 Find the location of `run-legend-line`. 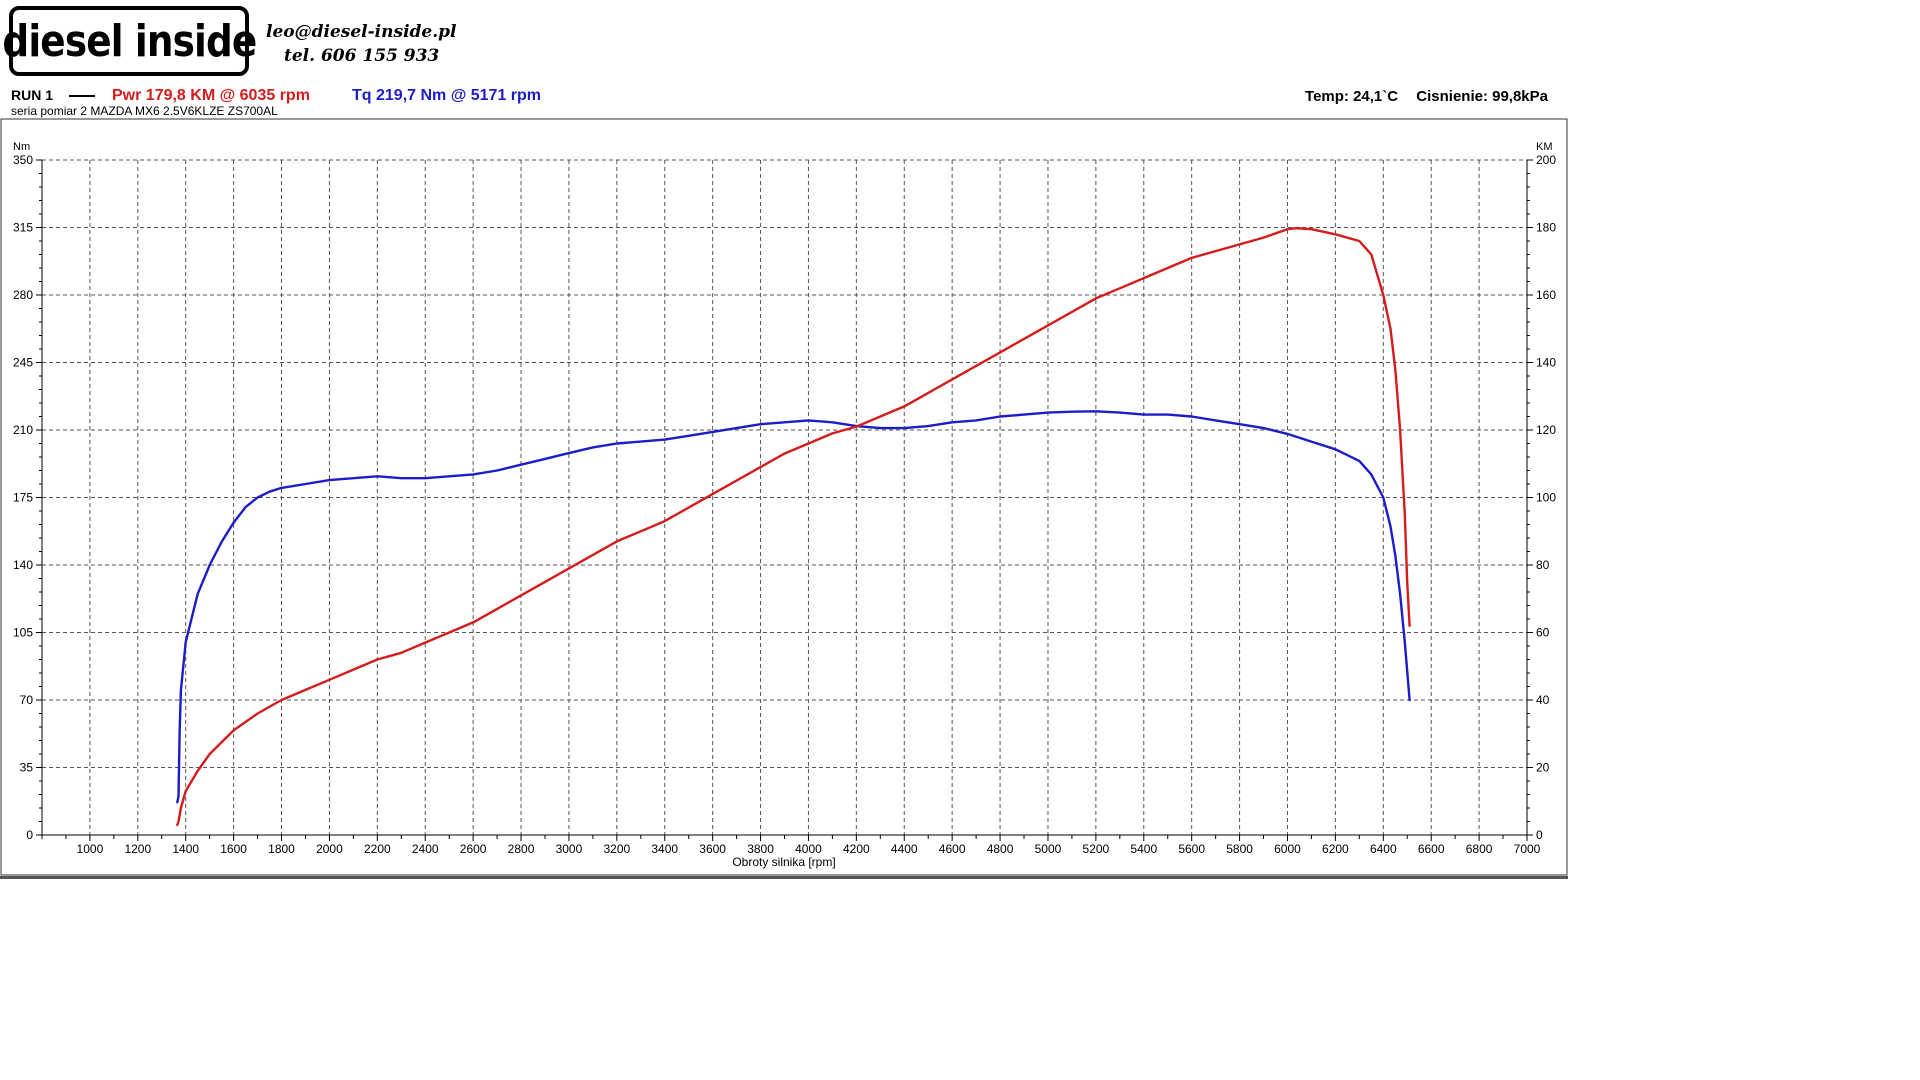

run-legend-line is located at coordinates (82, 96).